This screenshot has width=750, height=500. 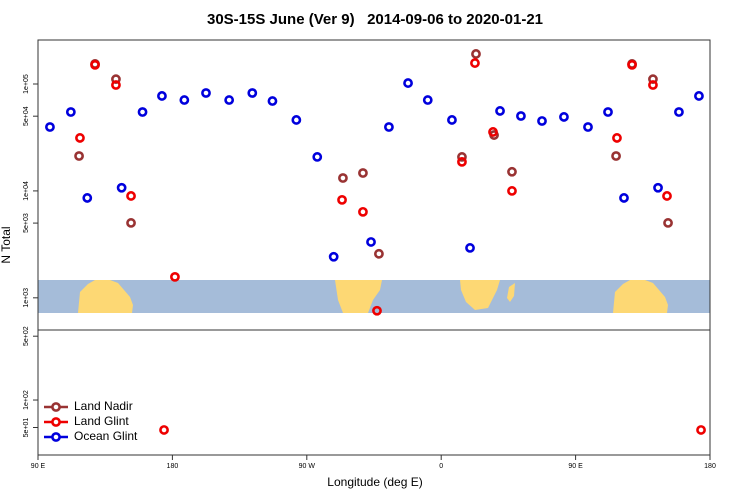 I want to click on y-tick-label: 1e+04, so click(x=26, y=191).